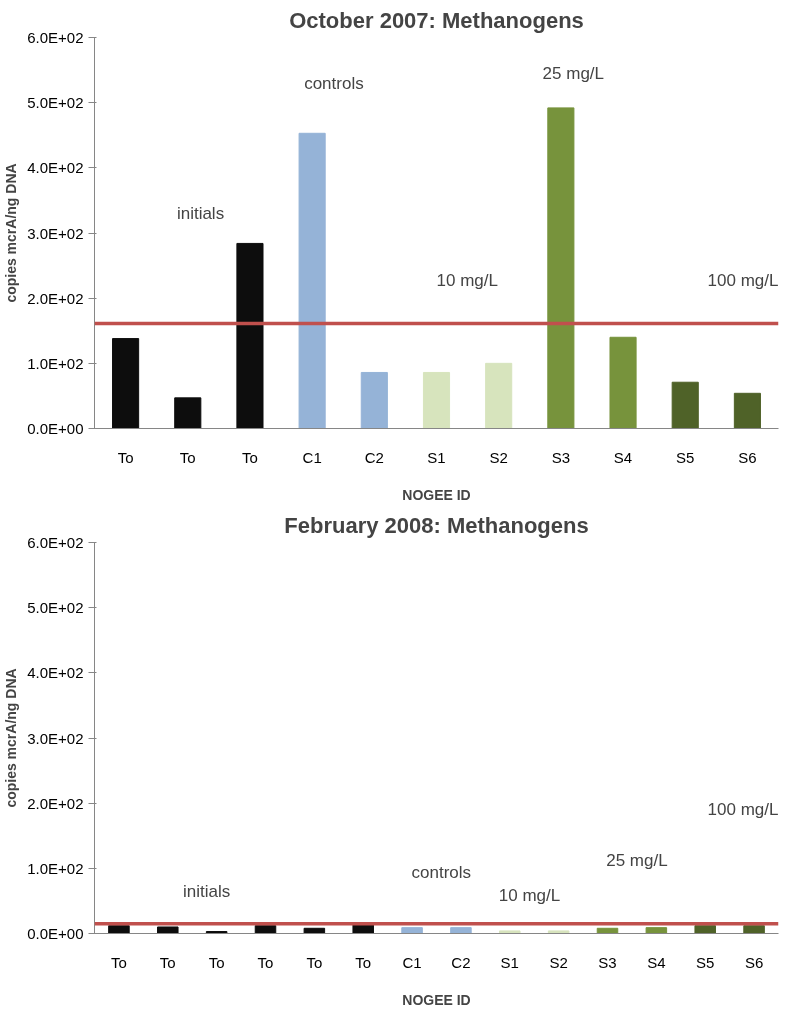 The image size is (806, 1036). What do you see at coordinates (436, 20) in the screenshot?
I see `chart-title: October 2007: Methanogens` at bounding box center [436, 20].